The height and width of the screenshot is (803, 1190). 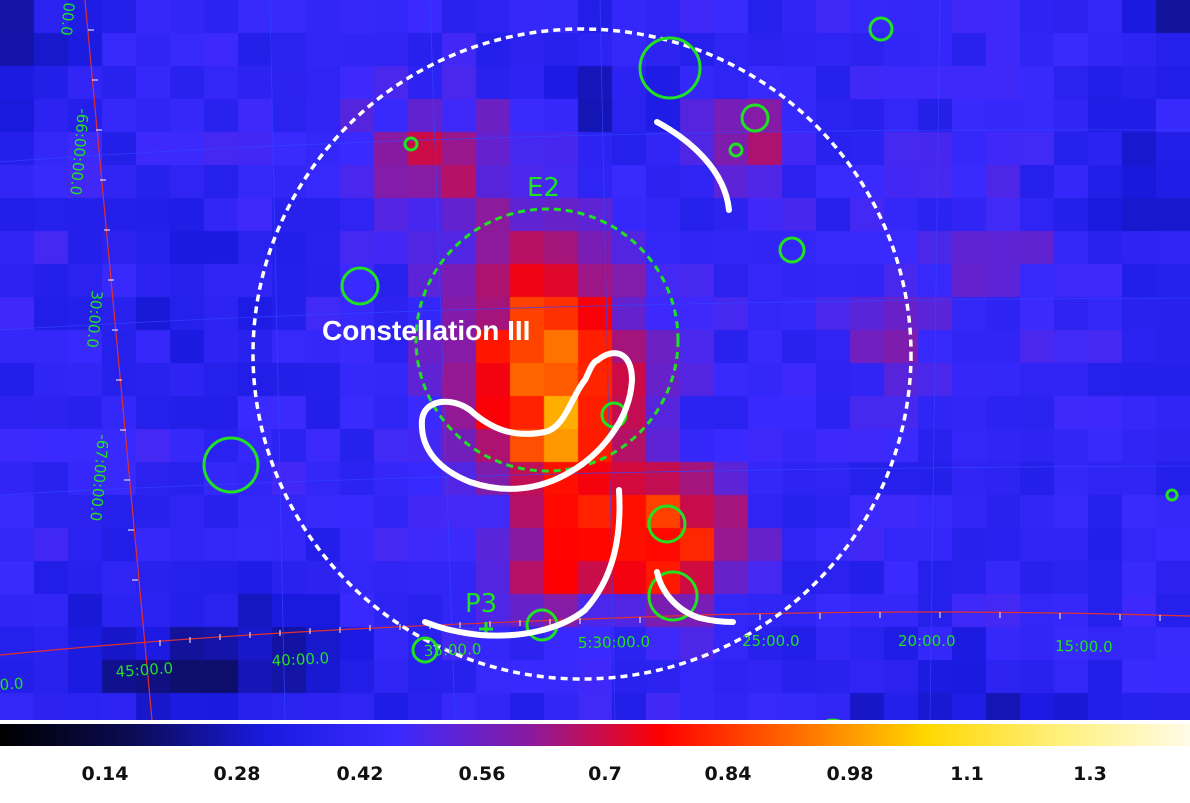 What do you see at coordinates (595, 722) in the screenshot?
I see `separator-line` at bounding box center [595, 722].